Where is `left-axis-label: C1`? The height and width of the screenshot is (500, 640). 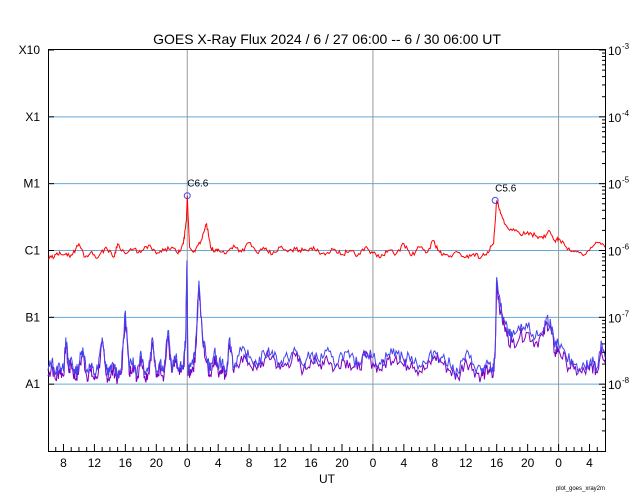 left-axis-label: C1 is located at coordinates (33, 251).